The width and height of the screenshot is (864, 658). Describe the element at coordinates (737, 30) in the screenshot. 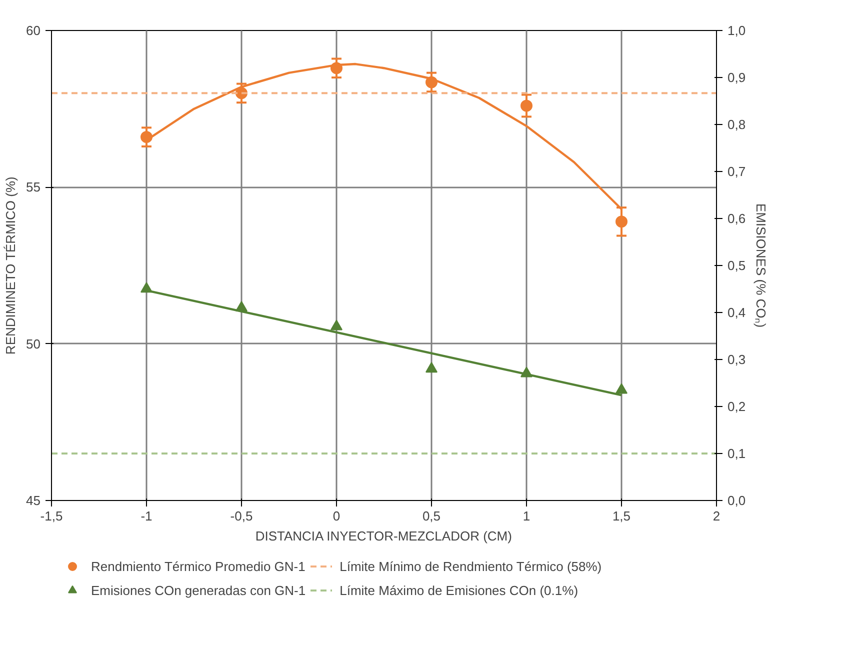

I see `y2-tick-label: 1,0` at that location.